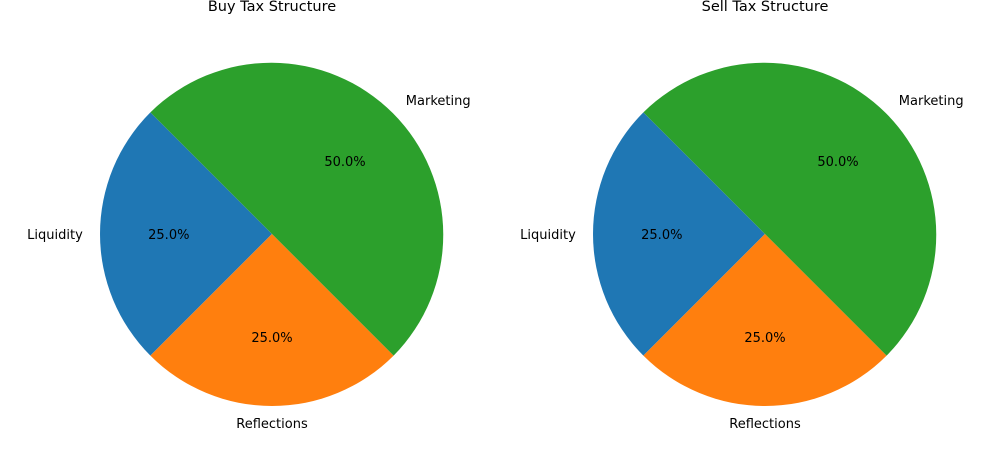 Image resolution: width=1000 pixels, height=463 pixels. I want to click on chart-title: Buy Tax Structure, so click(272, 7).